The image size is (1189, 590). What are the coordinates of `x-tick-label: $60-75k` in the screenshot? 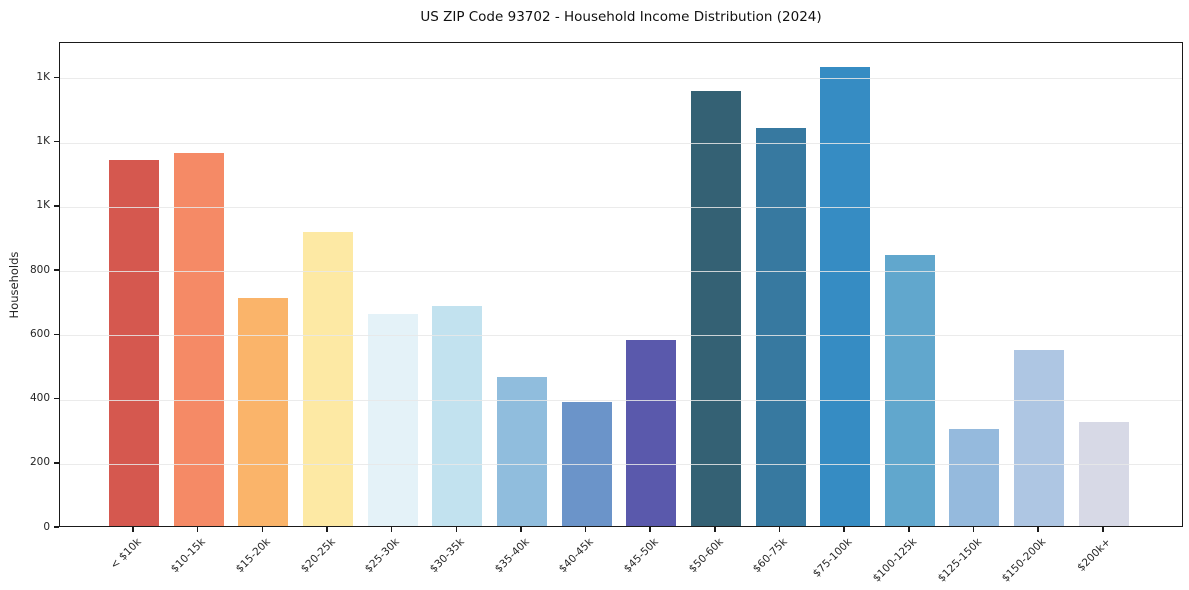 It's located at (770, 556).